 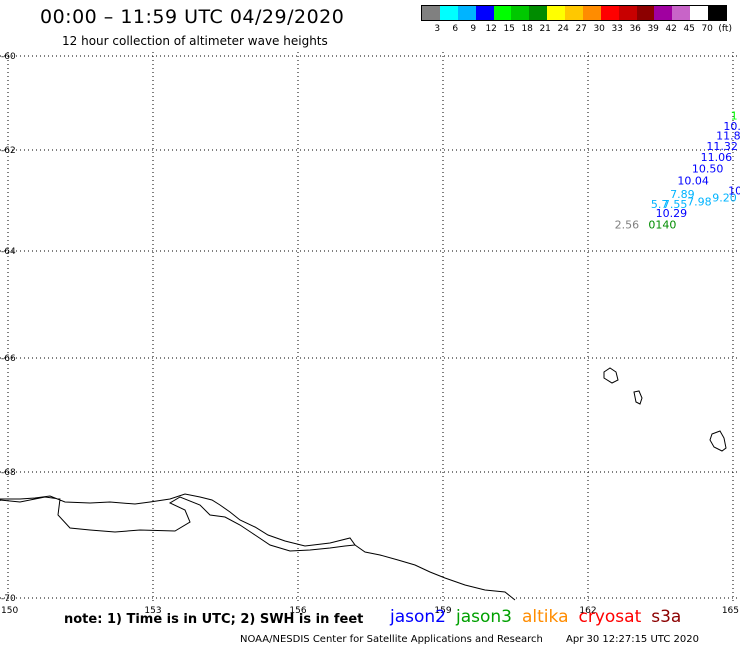 What do you see at coordinates (730, 611) in the screenshot?
I see `longitude-tick-label: 165` at bounding box center [730, 611].